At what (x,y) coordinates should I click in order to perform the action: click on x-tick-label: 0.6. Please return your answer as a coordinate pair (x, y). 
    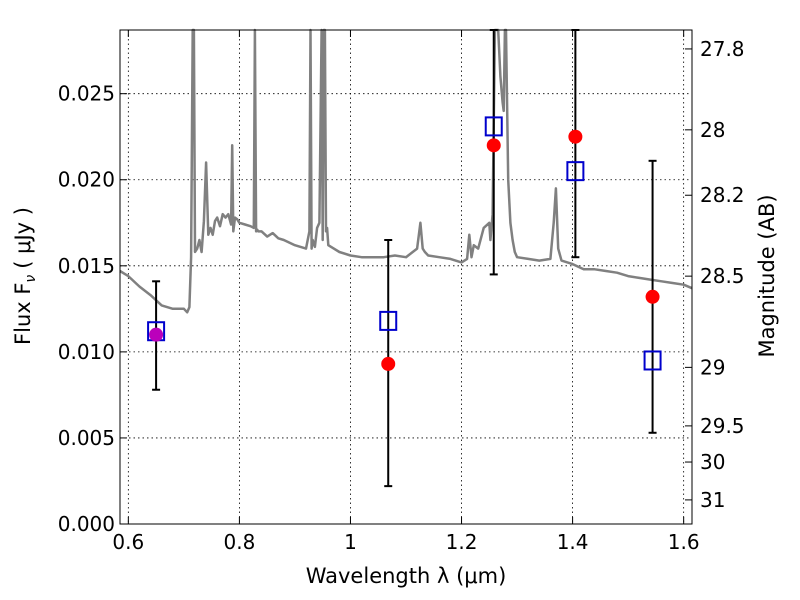
    Looking at the image, I should click on (128, 542).